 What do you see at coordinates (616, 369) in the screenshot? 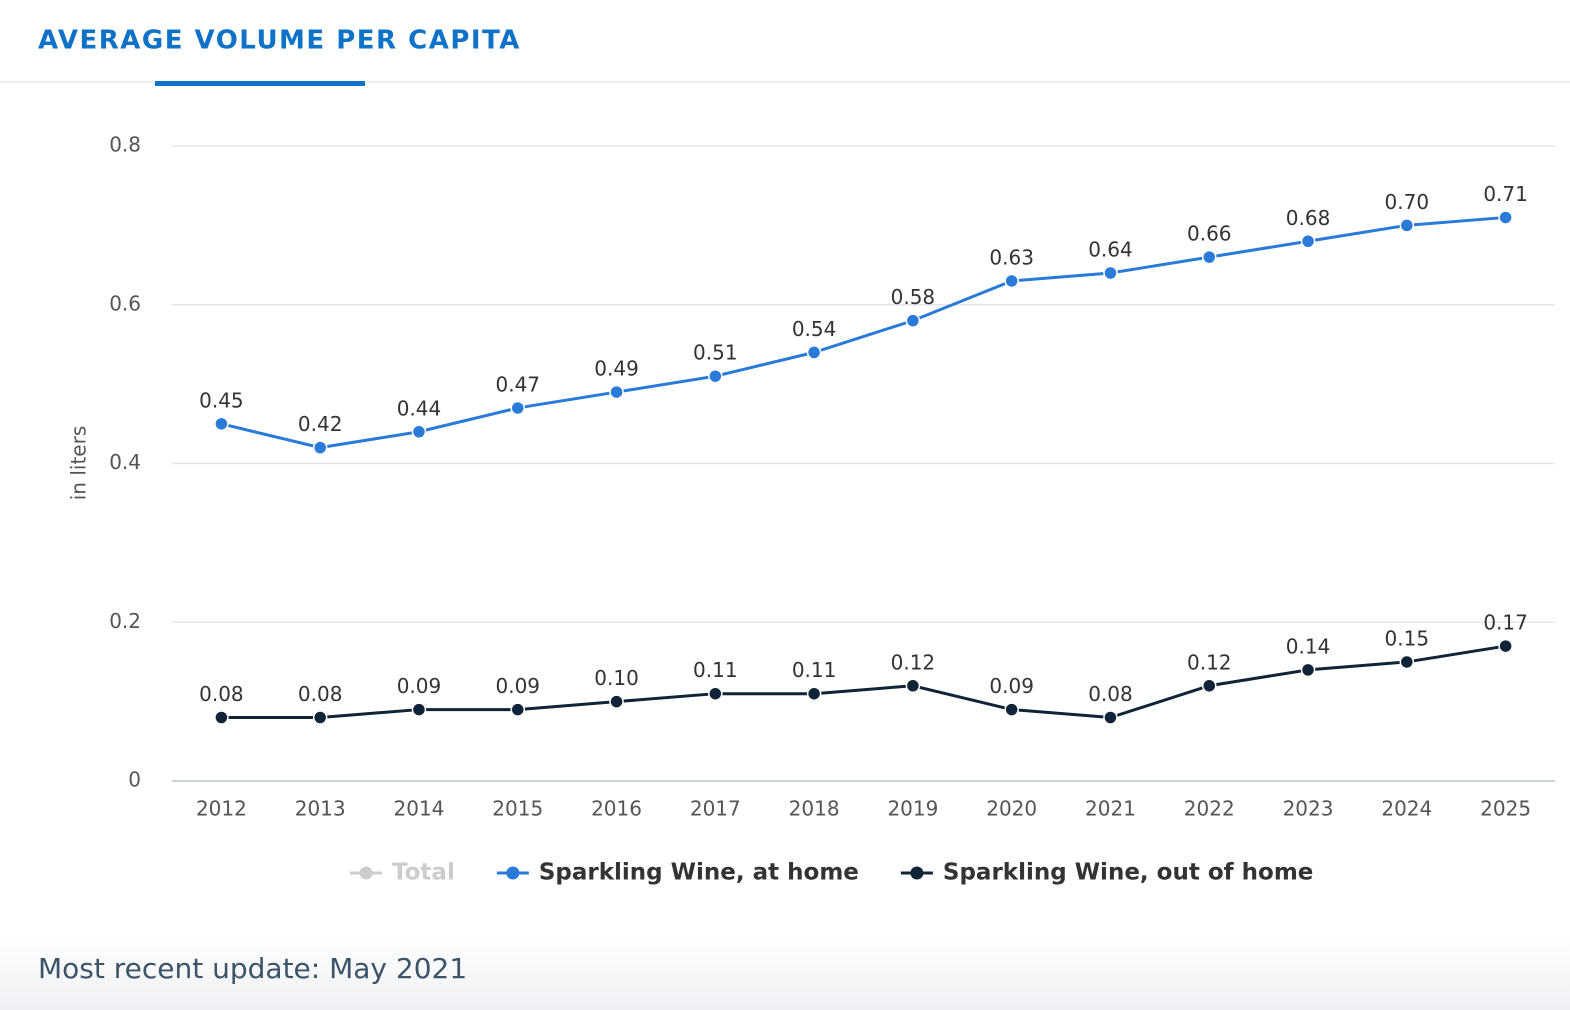
I see `data-label: 0.49` at bounding box center [616, 369].